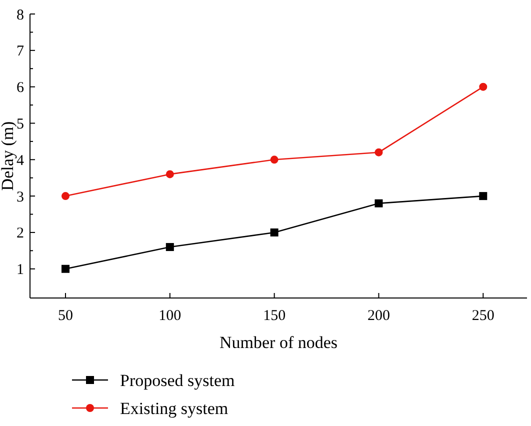 This screenshot has width=531, height=426. Describe the element at coordinates (20, 160) in the screenshot. I see `y-tick-label: 4` at that location.